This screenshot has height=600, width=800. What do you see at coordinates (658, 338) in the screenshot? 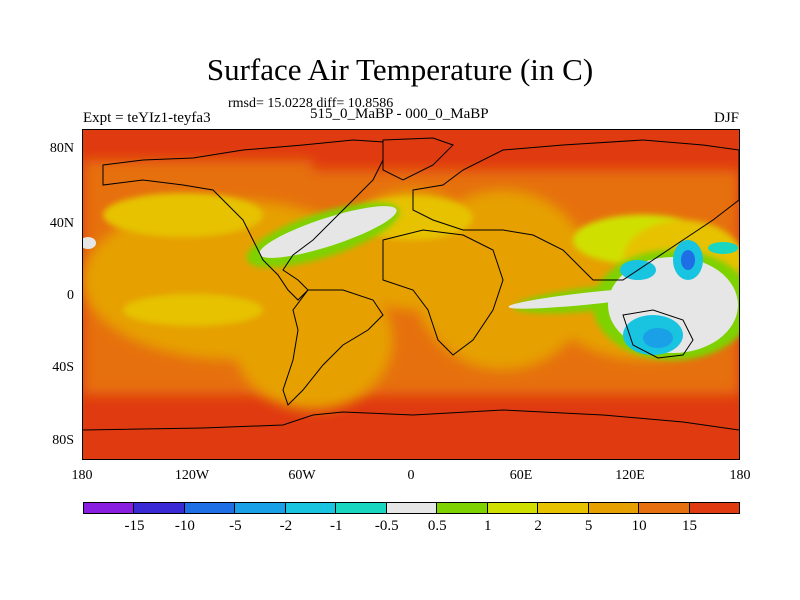
I see `blue-australia` at bounding box center [658, 338].